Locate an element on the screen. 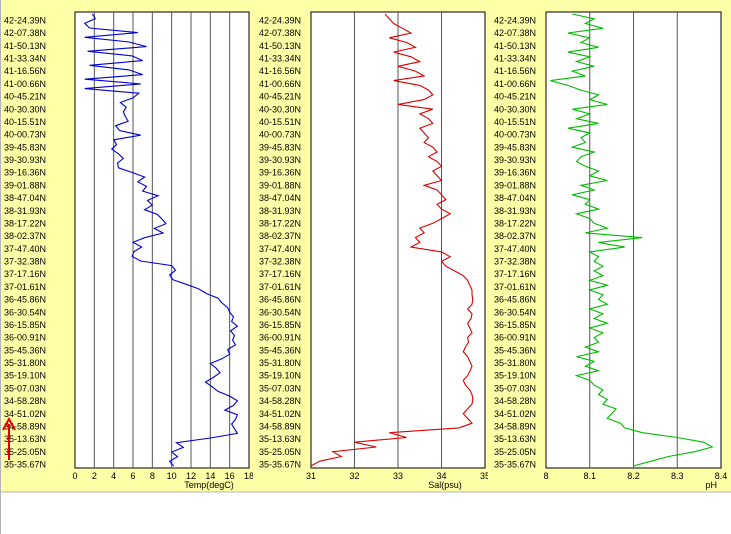 The width and height of the screenshot is (731, 534). x-tick-label: 16 is located at coordinates (230, 476).